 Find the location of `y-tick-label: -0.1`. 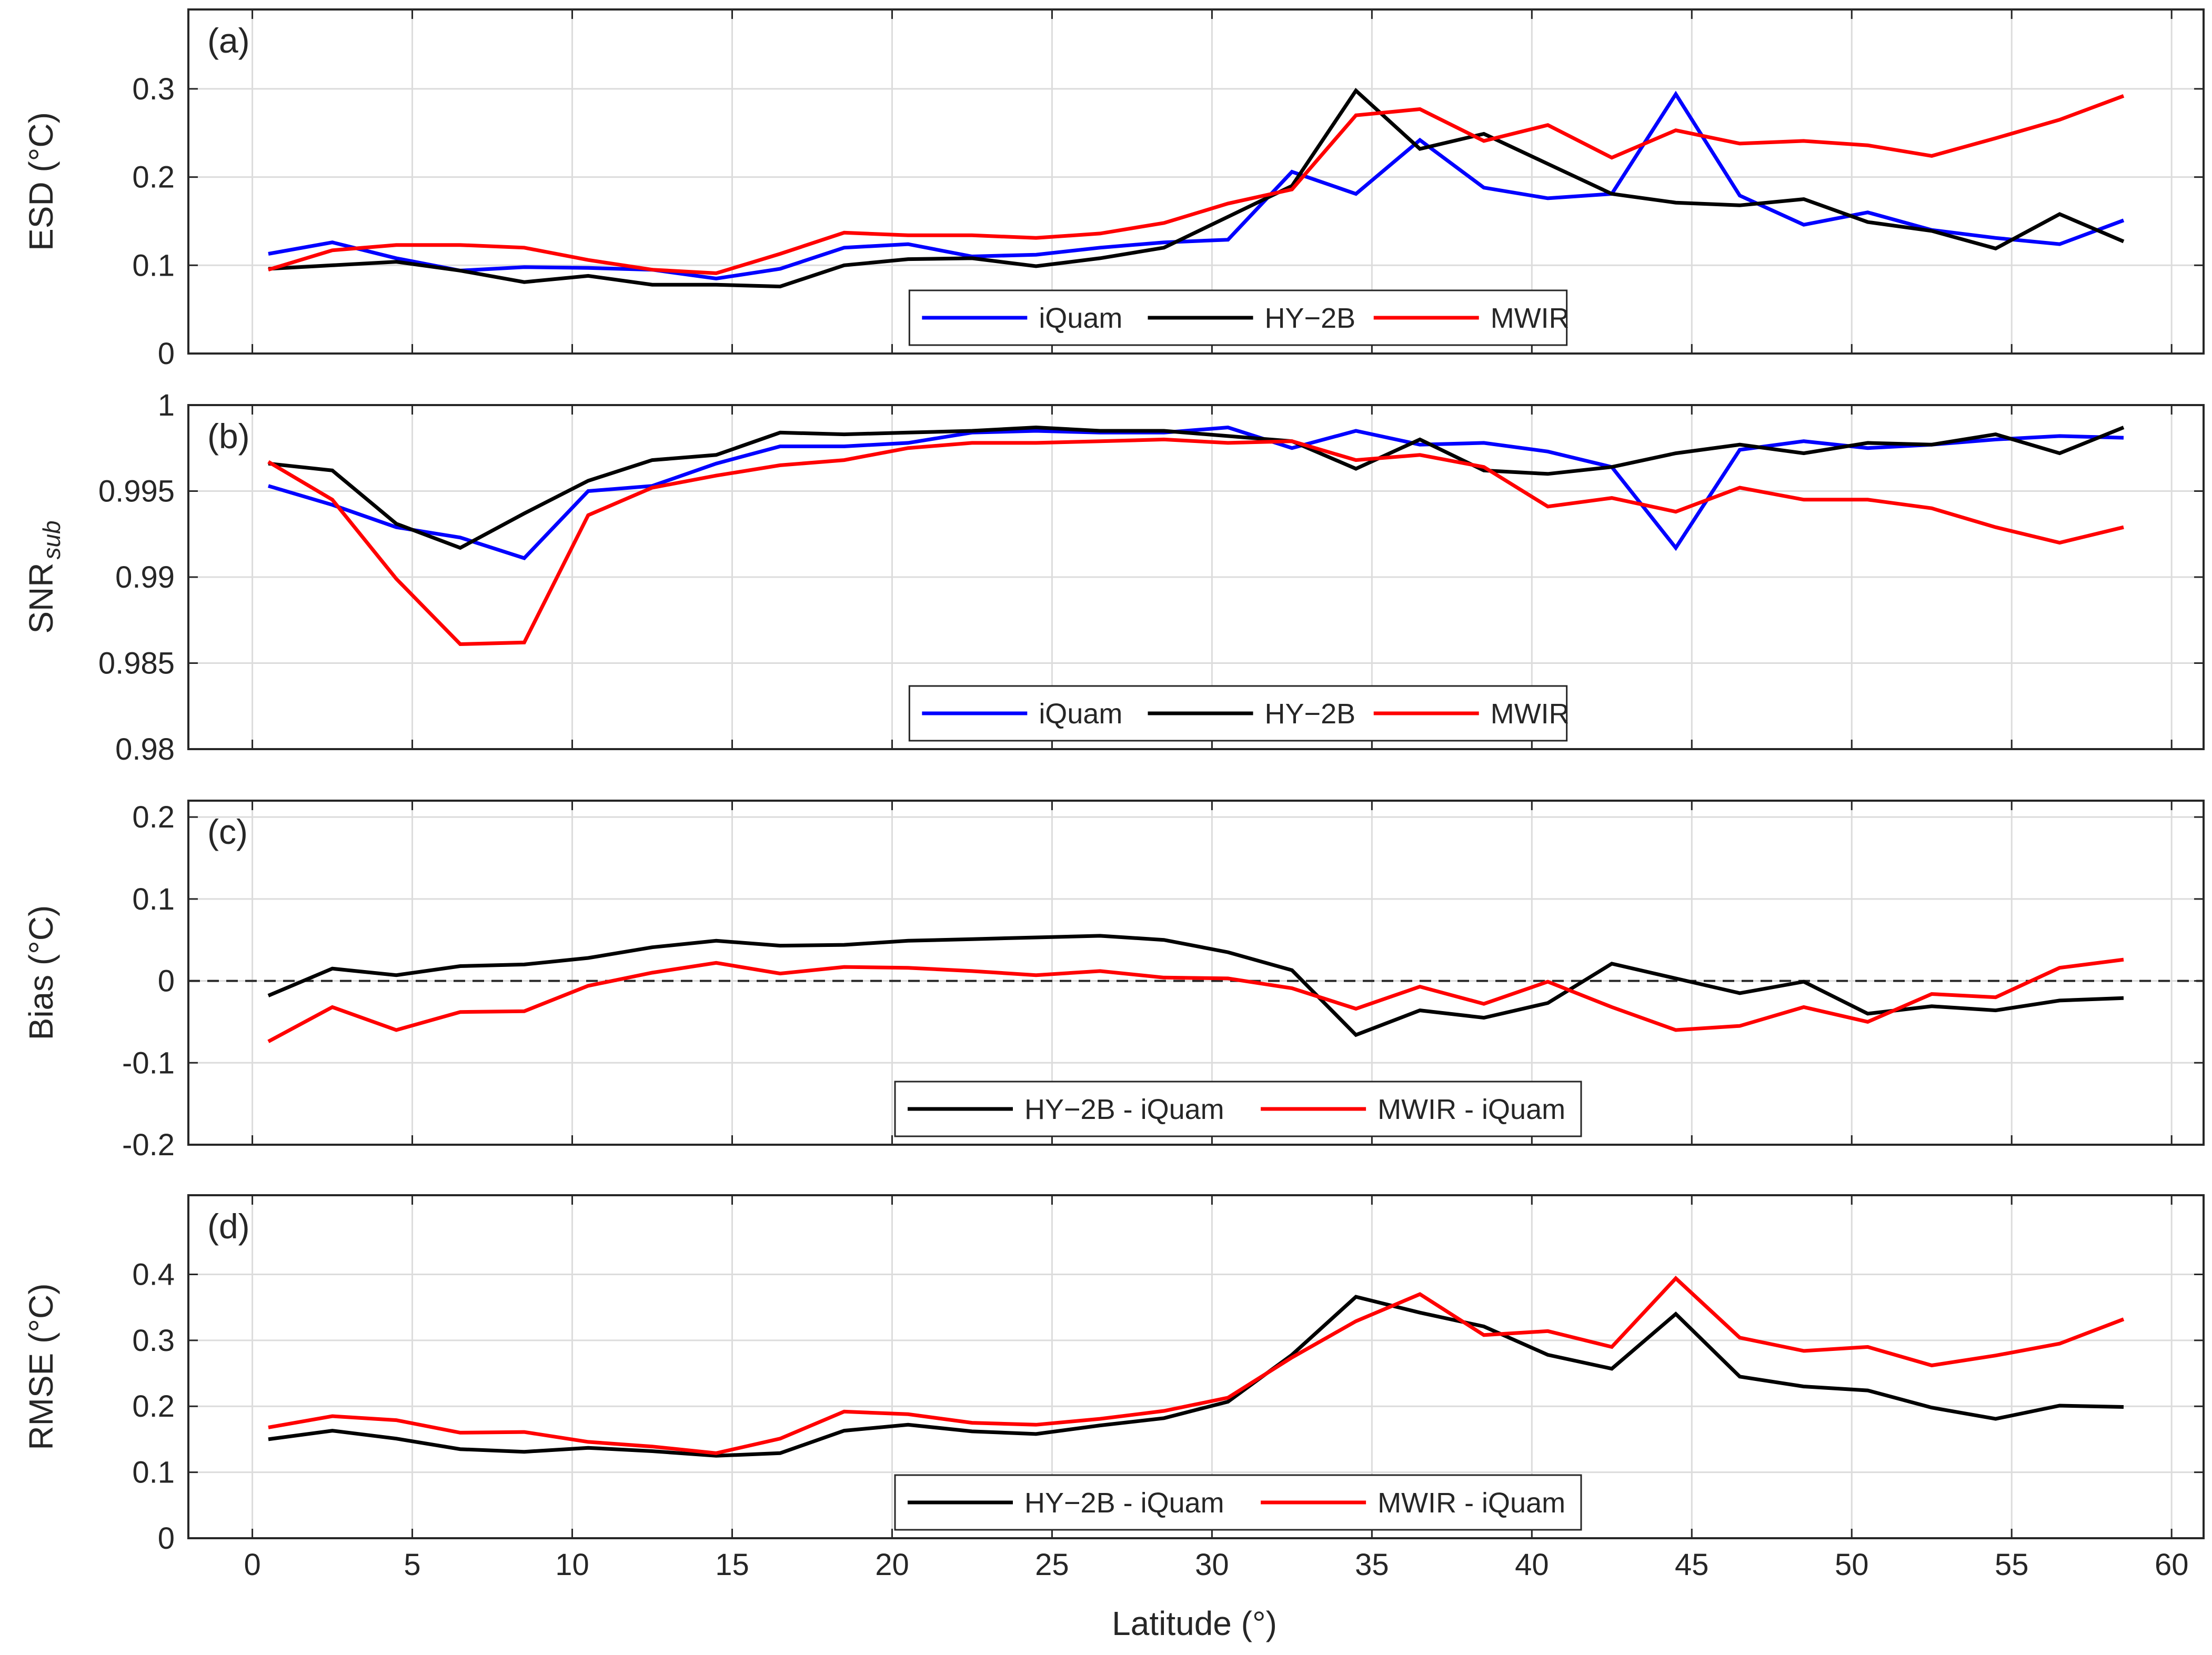

y-tick-label: -0.1 is located at coordinates (148, 1063).